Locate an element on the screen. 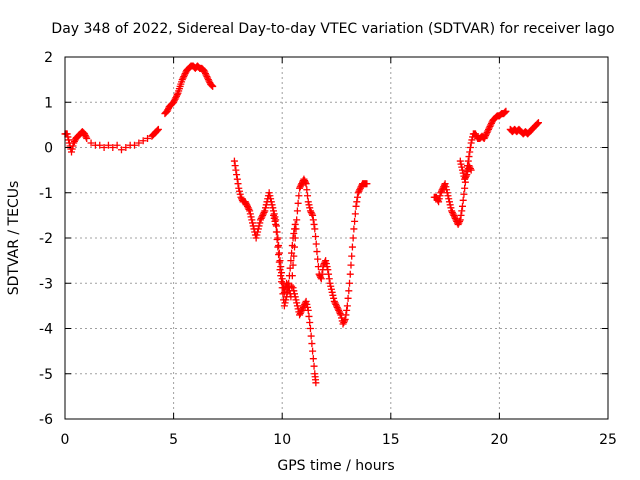 The width and height of the screenshot is (640, 480). y-tick-label: 2 is located at coordinates (48, 58).